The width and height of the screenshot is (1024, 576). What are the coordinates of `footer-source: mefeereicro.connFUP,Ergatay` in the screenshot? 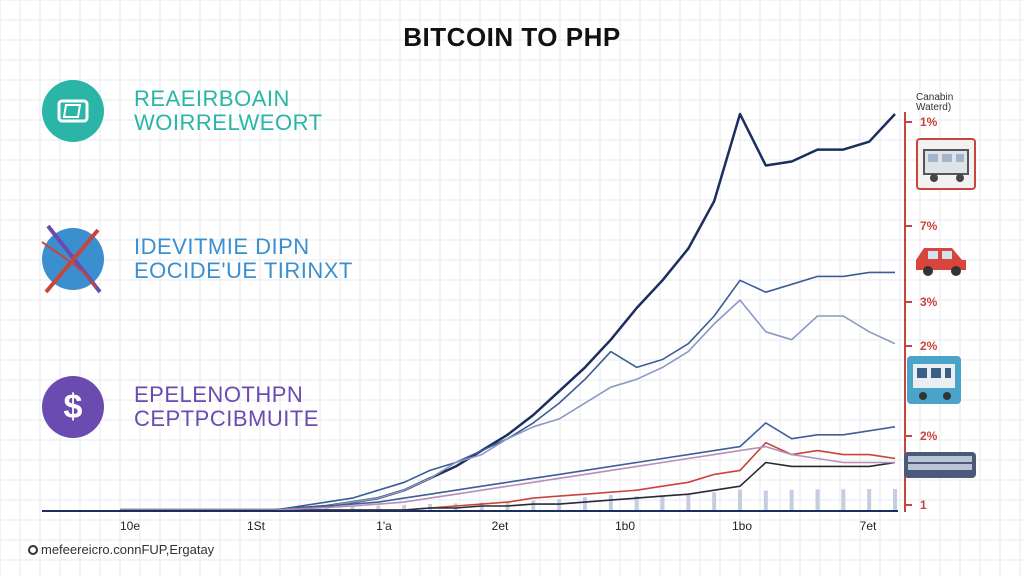 It's located at (121, 549).